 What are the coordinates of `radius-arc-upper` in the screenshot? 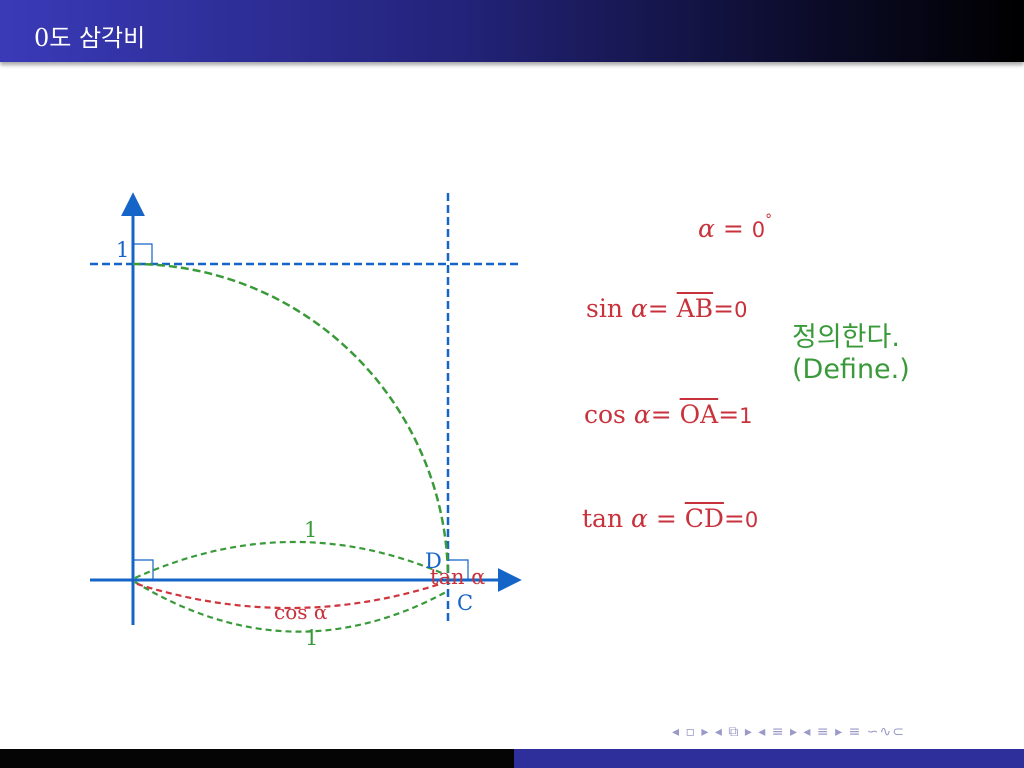 It's located at (289, 560).